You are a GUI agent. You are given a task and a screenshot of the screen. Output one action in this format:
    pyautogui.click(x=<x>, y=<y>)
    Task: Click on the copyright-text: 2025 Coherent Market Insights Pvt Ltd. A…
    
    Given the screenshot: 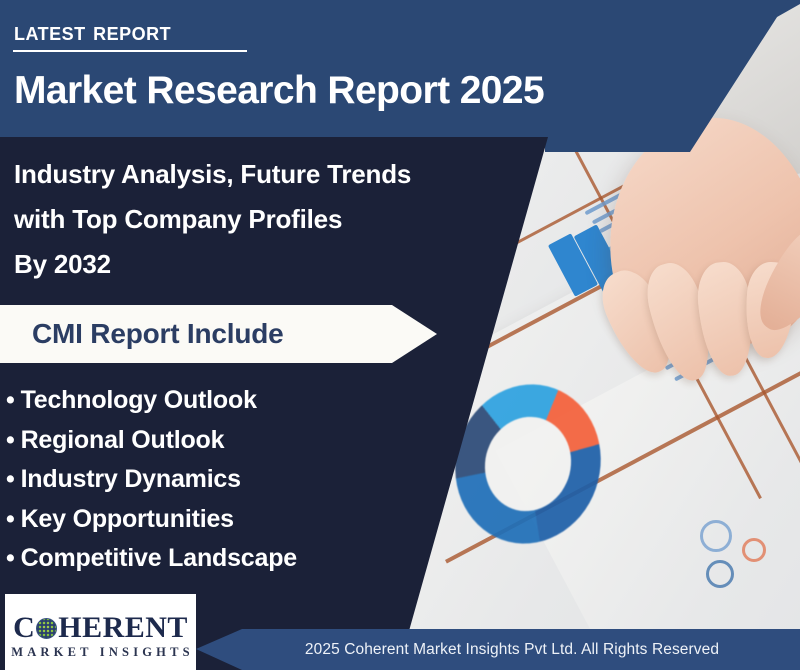 What is the action you would take?
    pyautogui.click(x=512, y=649)
    